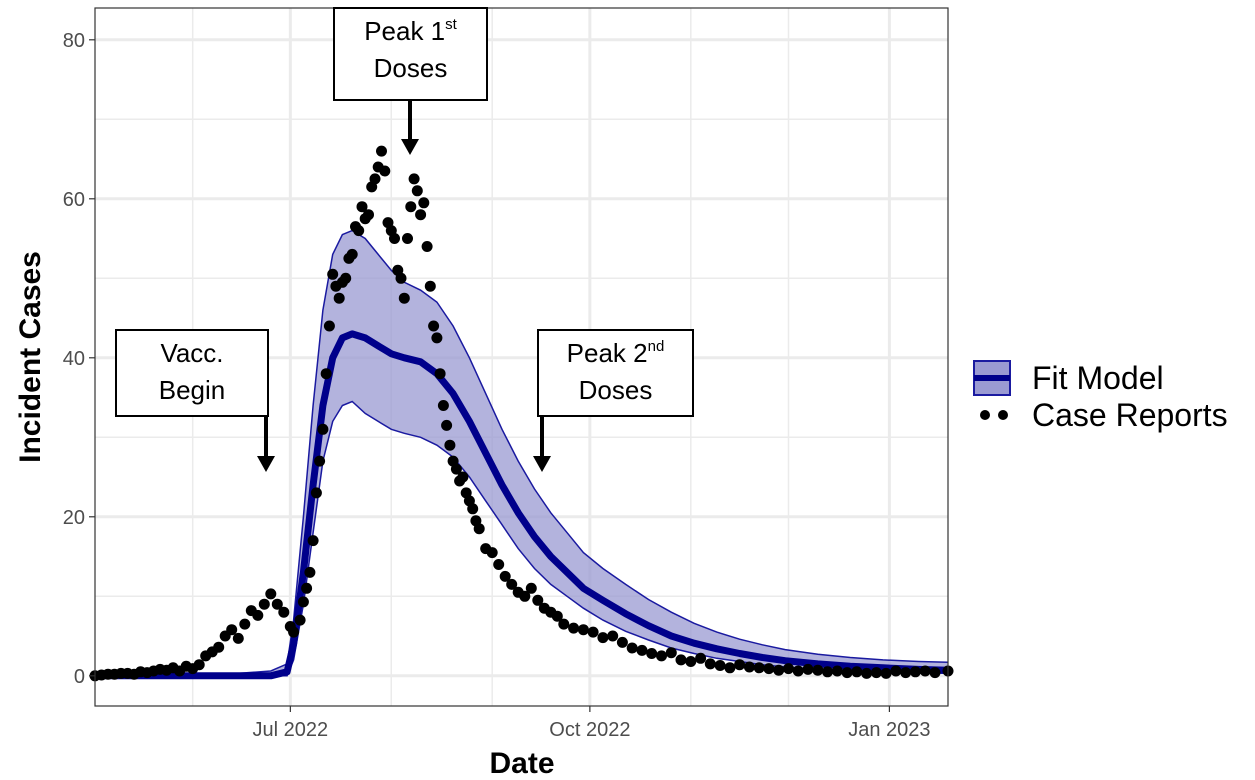  Describe the element at coordinates (74, 200) in the screenshot. I see `y-tick-label: 60` at that location.